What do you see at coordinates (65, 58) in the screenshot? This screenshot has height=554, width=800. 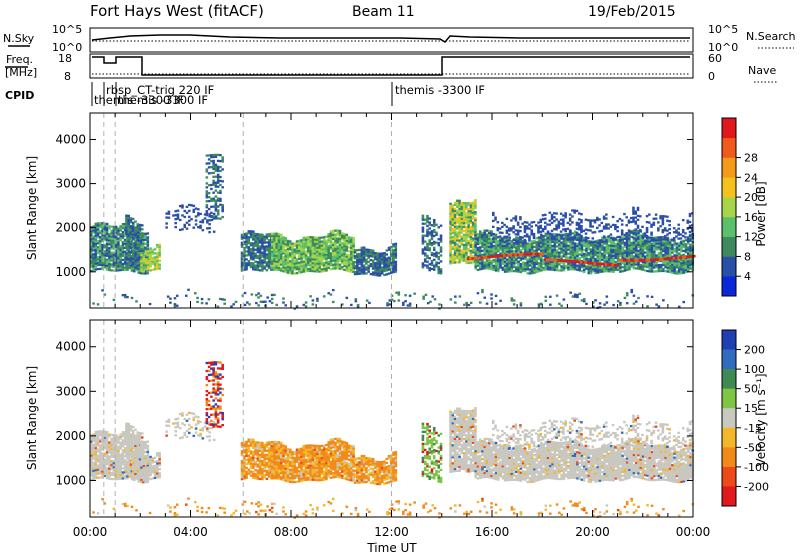 I see `freq-left-tick-top: 18` at bounding box center [65, 58].